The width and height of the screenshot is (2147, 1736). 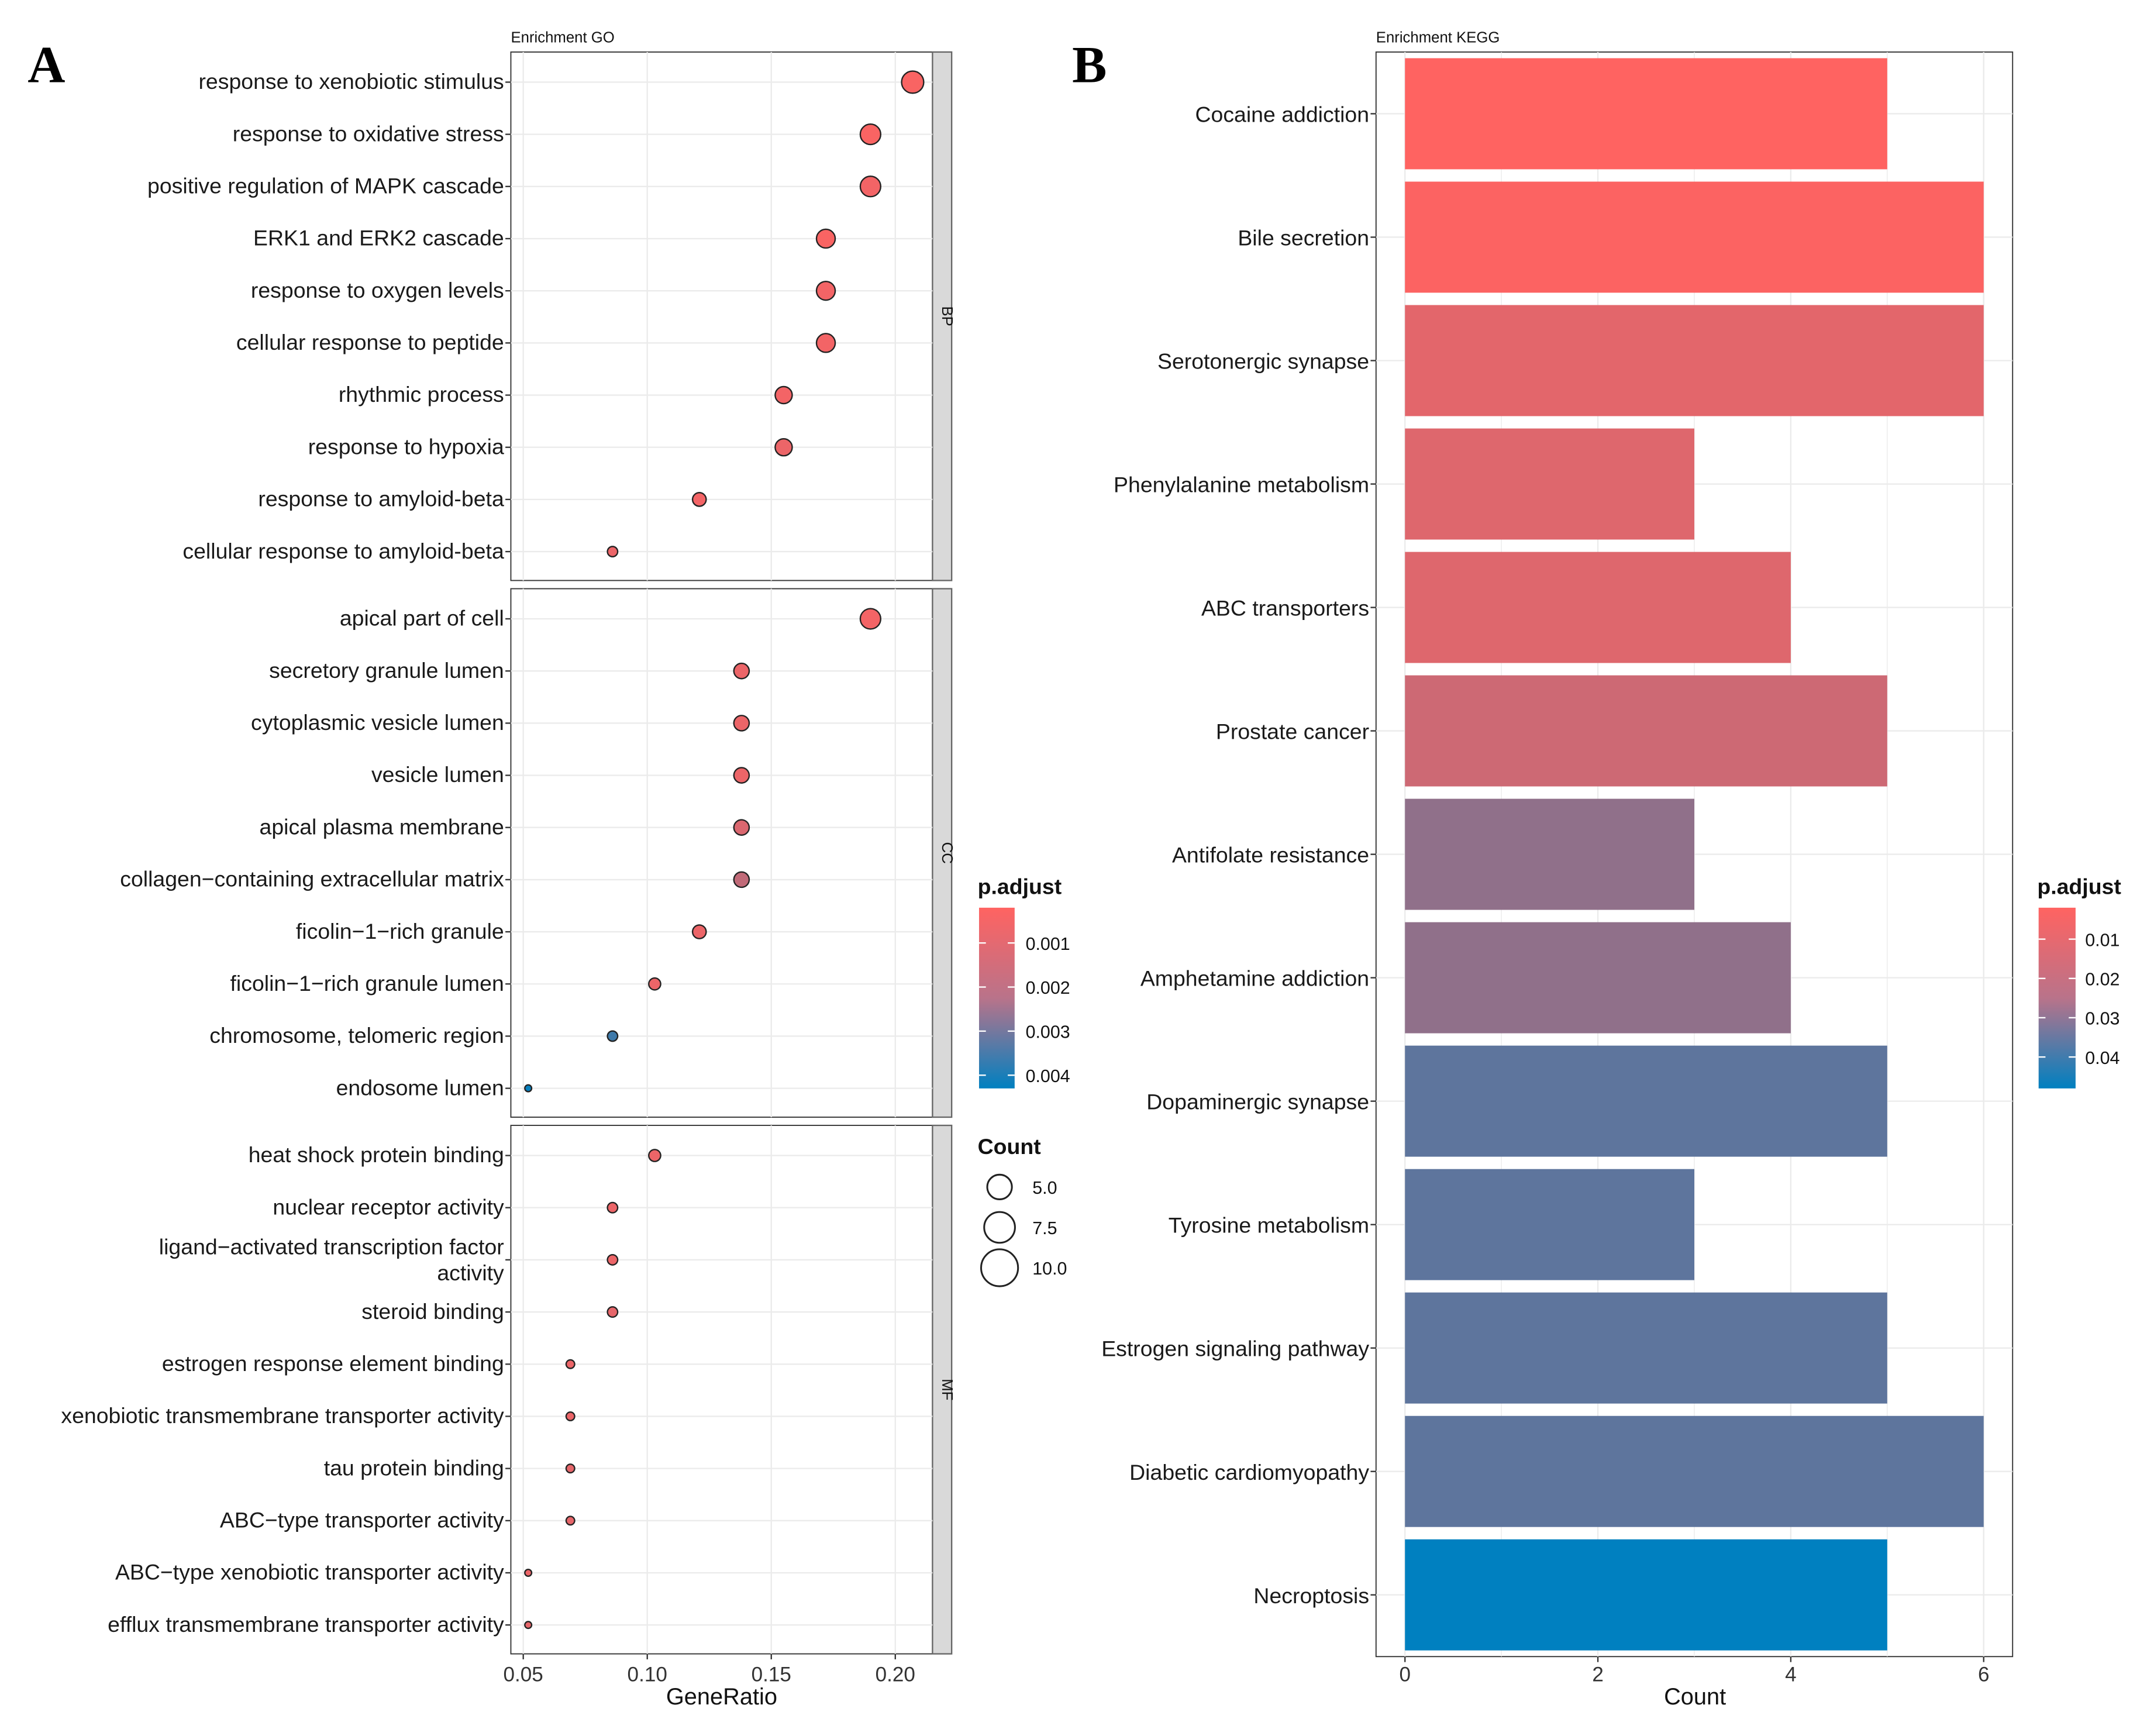 What do you see at coordinates (1269, 1226) in the screenshot?
I see `y-tick-label: Tyrosine metabolism` at bounding box center [1269, 1226].